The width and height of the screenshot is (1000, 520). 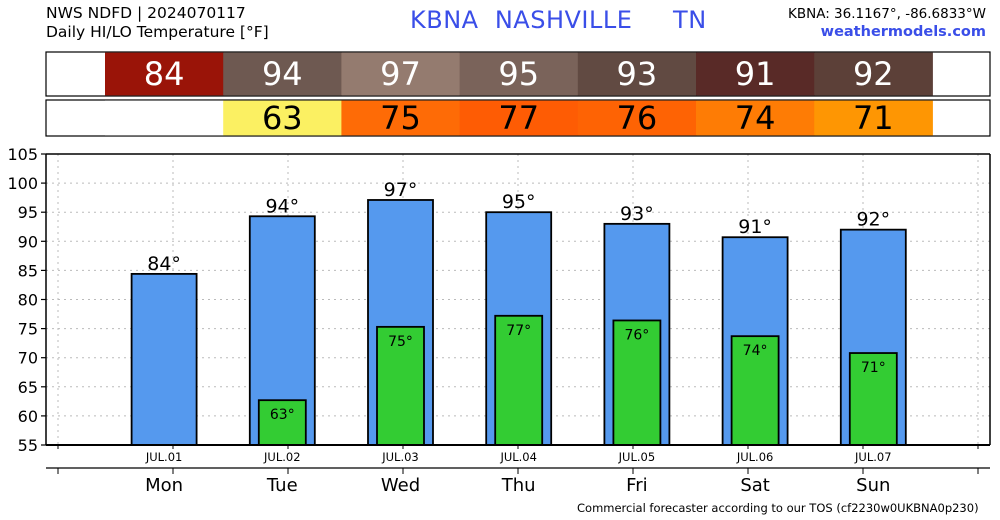 What do you see at coordinates (637, 457) in the screenshot?
I see `x-date-label: JUL.05` at bounding box center [637, 457].